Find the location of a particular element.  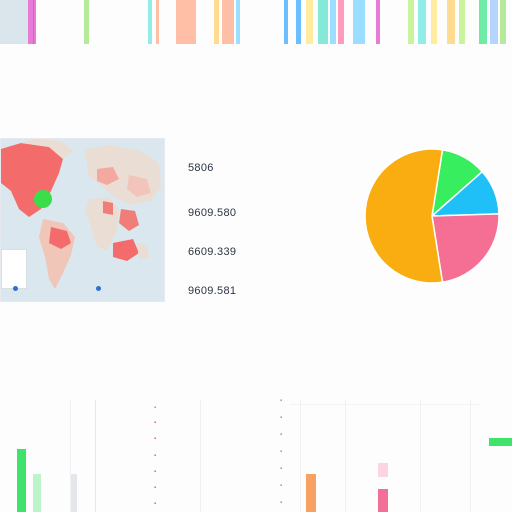

pie-chart is located at coordinates (432, 216).